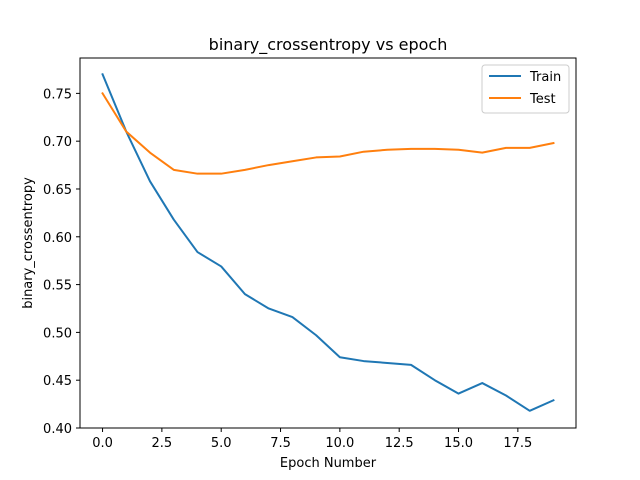 The width and height of the screenshot is (640, 480). What do you see at coordinates (57, 429) in the screenshot?
I see `y-tick-label: 0.40` at bounding box center [57, 429].